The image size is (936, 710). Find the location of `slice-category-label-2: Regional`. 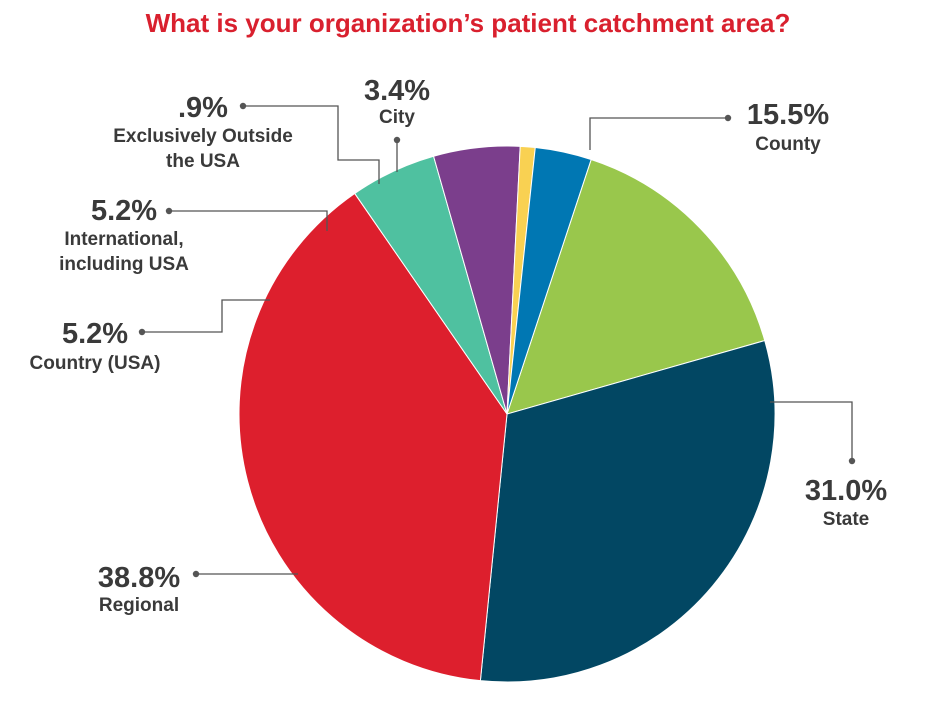

slice-category-label-2: Regional is located at coordinates (139, 605).